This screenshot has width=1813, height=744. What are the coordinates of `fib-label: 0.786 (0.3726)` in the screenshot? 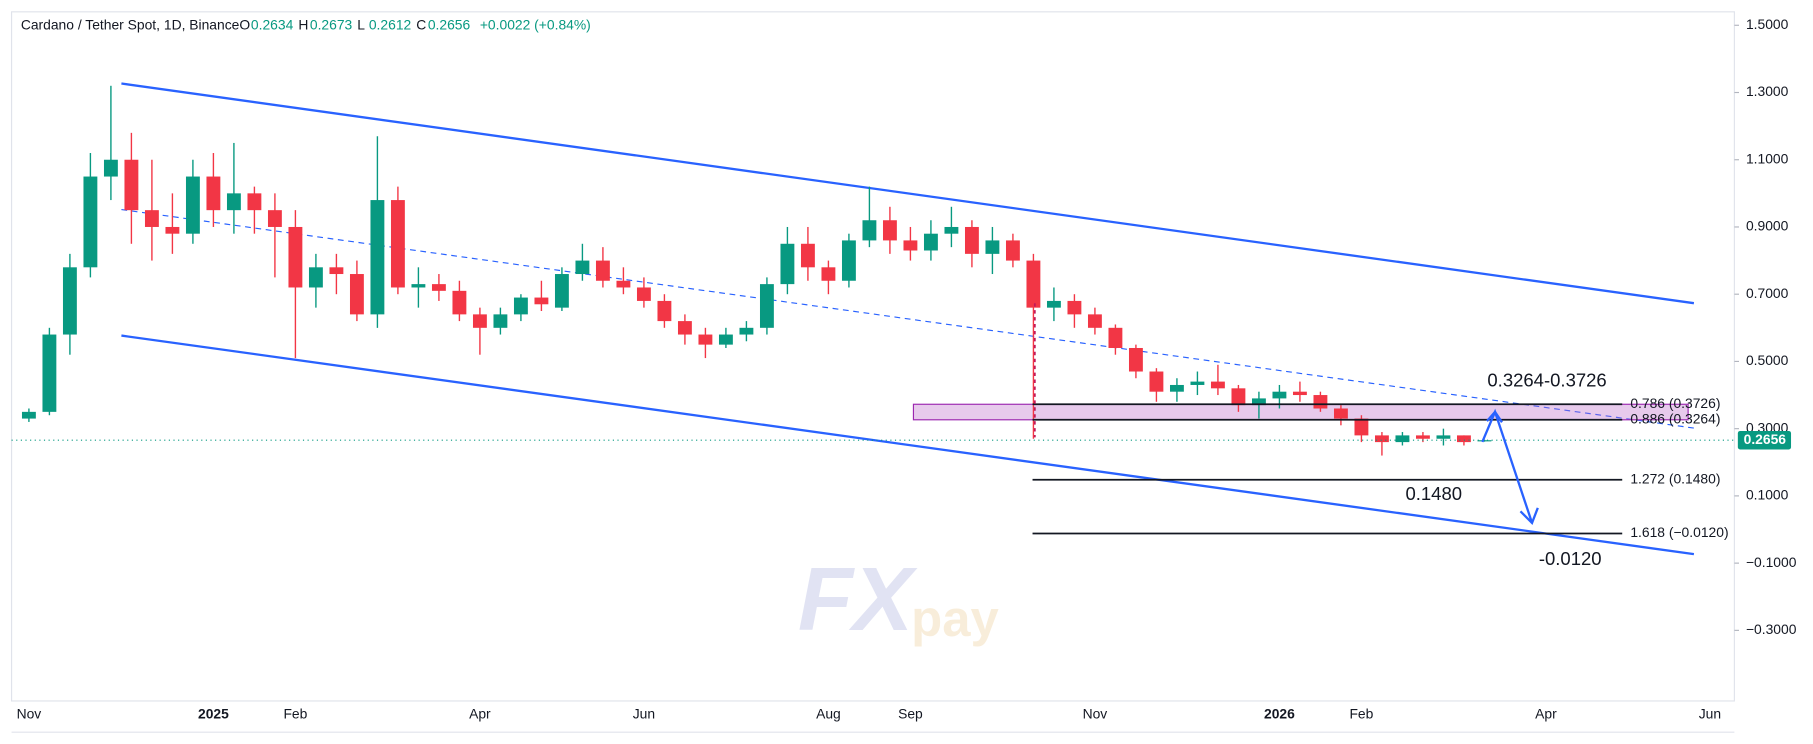 It's located at (1675, 403).